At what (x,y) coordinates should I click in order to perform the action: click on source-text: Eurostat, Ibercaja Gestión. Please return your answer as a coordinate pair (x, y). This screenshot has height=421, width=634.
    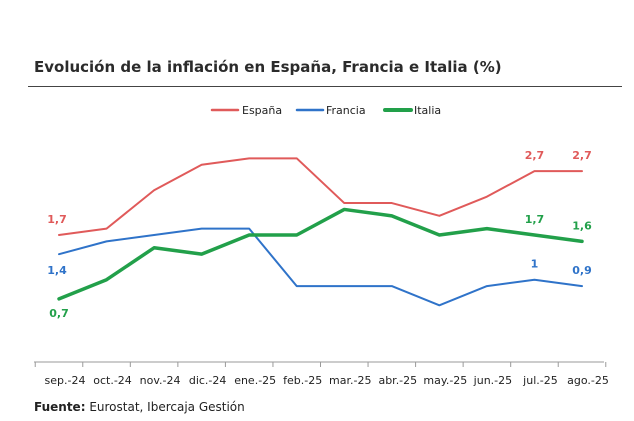
    Looking at the image, I should click on (167, 407).